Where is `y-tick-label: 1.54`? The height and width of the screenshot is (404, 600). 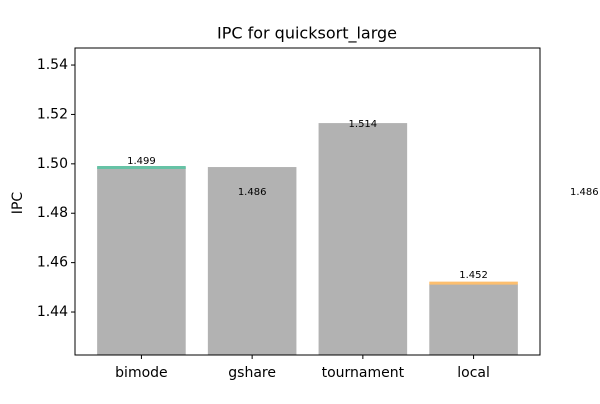
y-tick-label: 1.54 is located at coordinates (52, 65).